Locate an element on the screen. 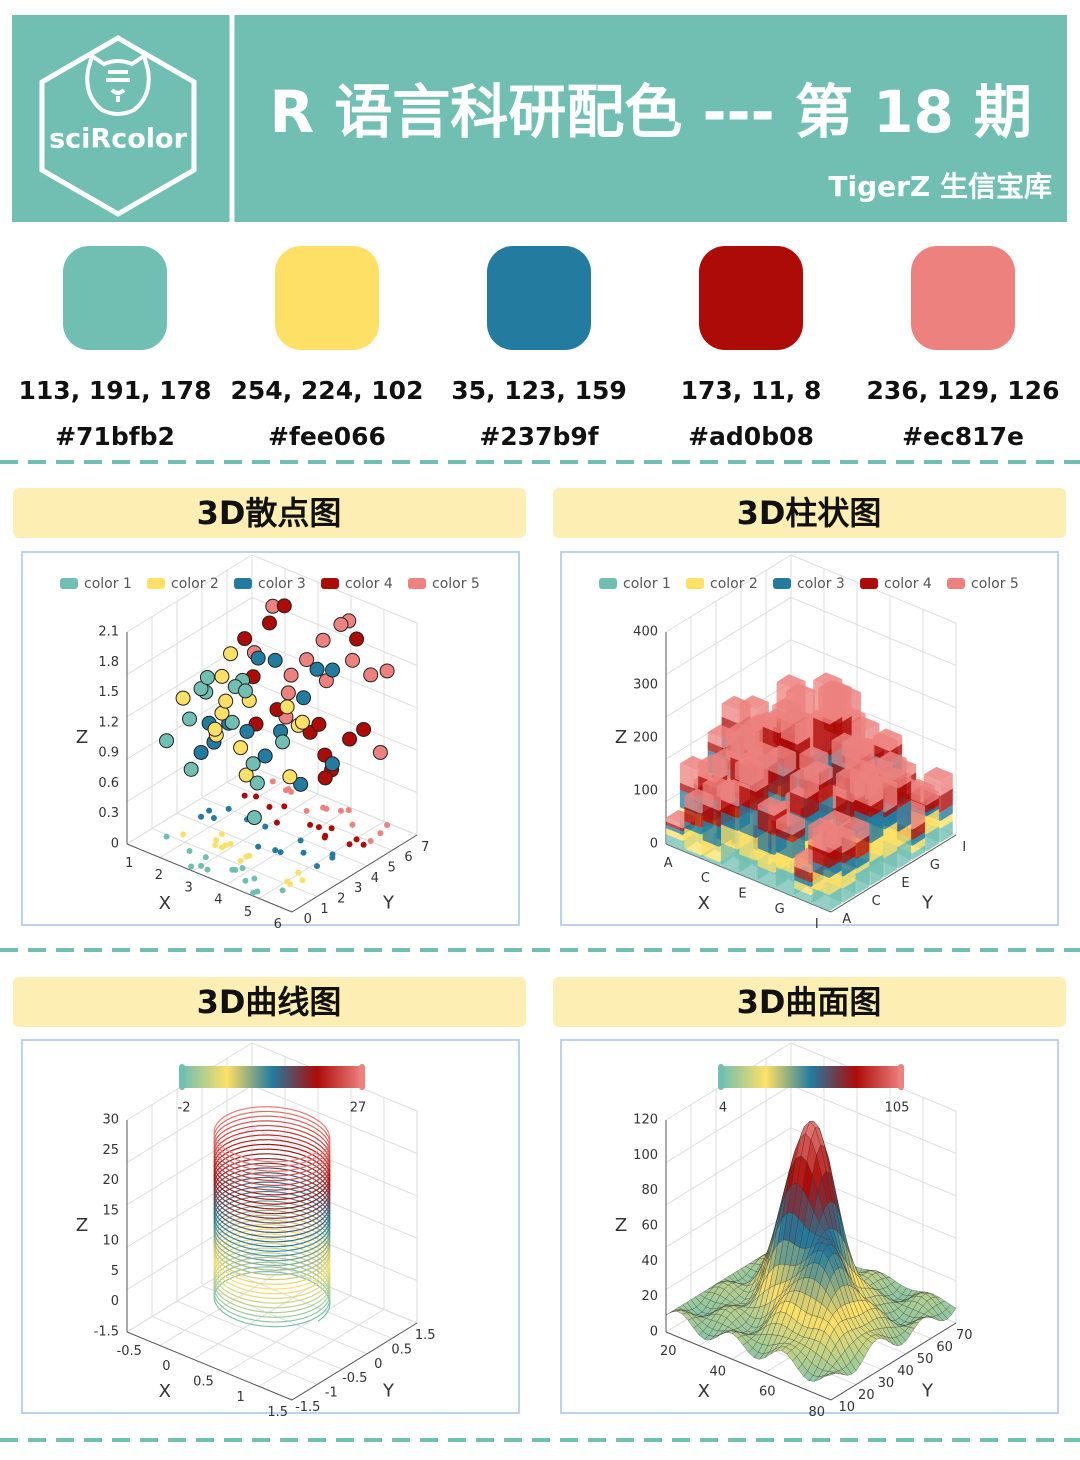 The height and width of the screenshot is (1460, 1080). y-tick-label: 3 is located at coordinates (358, 888).